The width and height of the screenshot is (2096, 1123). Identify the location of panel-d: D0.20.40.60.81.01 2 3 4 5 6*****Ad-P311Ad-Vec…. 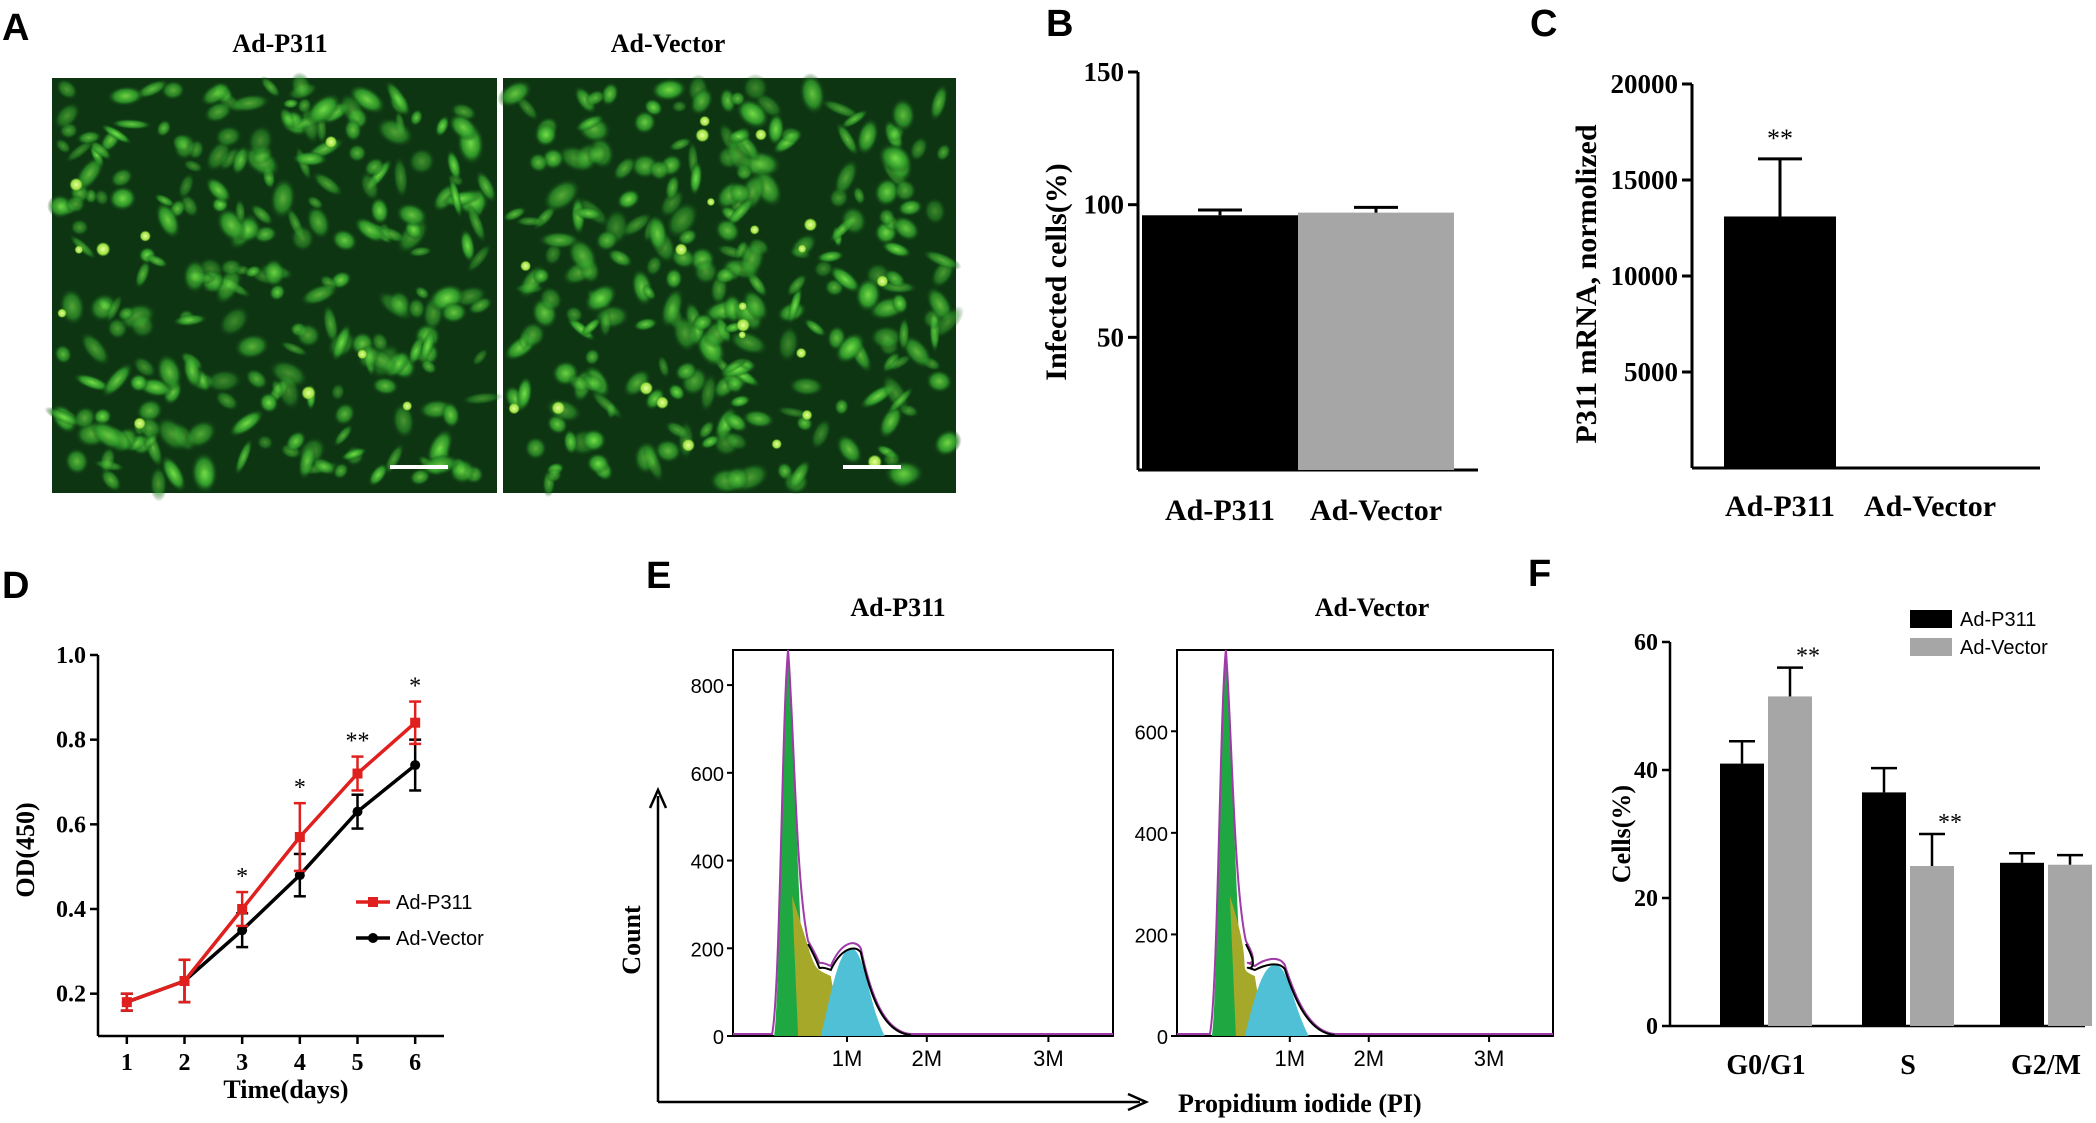
(243, 834).